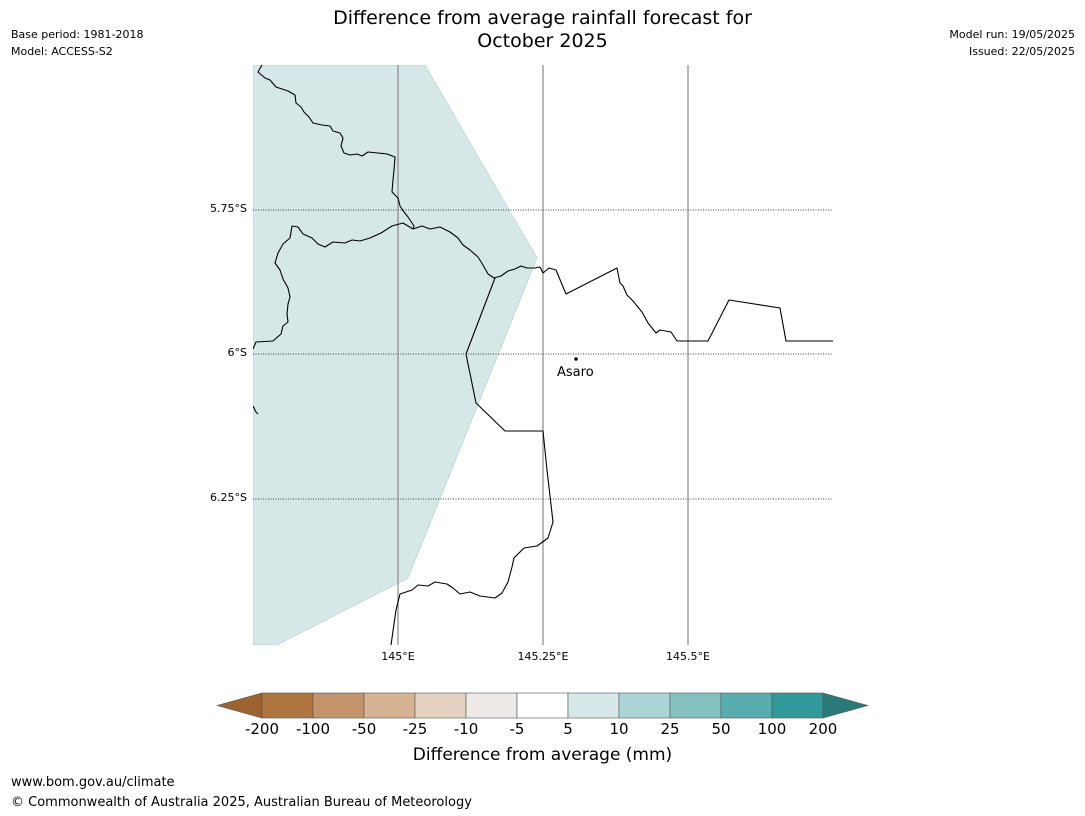  What do you see at coordinates (256, 410) in the screenshot?
I see `province-boundary-west-fragment` at bounding box center [256, 410].